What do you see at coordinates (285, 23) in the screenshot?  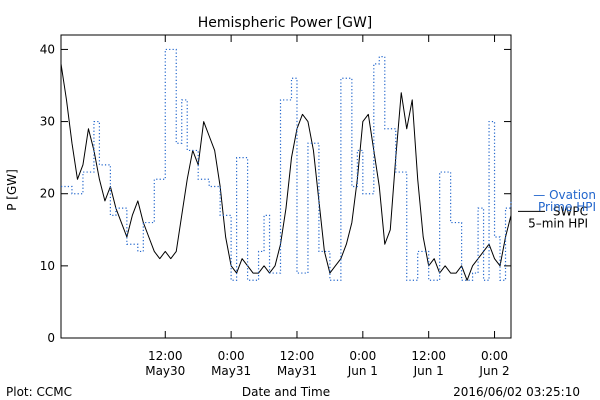 I see `chart-title: Hemispheric Power [GW]` at bounding box center [285, 23].